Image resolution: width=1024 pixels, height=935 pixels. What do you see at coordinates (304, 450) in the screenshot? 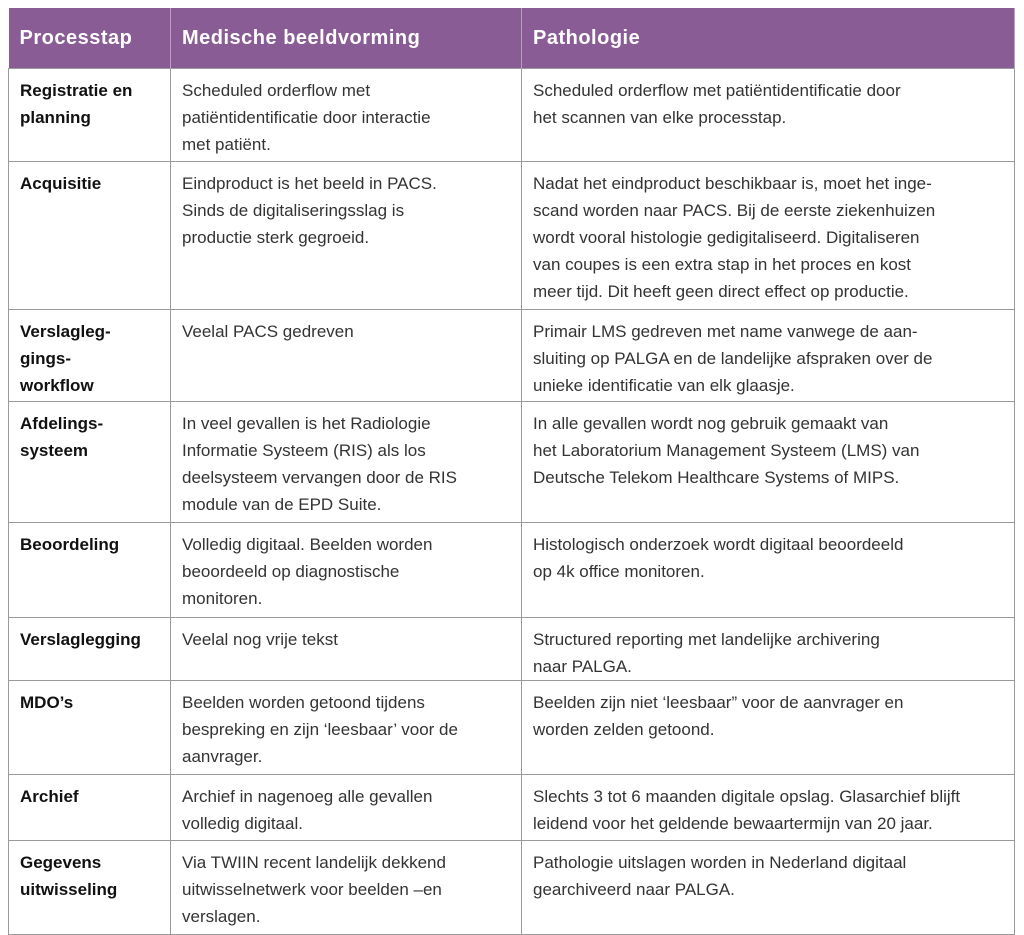
I see `cell-line: Informatie Systeem (RIS) als los` at bounding box center [304, 450].